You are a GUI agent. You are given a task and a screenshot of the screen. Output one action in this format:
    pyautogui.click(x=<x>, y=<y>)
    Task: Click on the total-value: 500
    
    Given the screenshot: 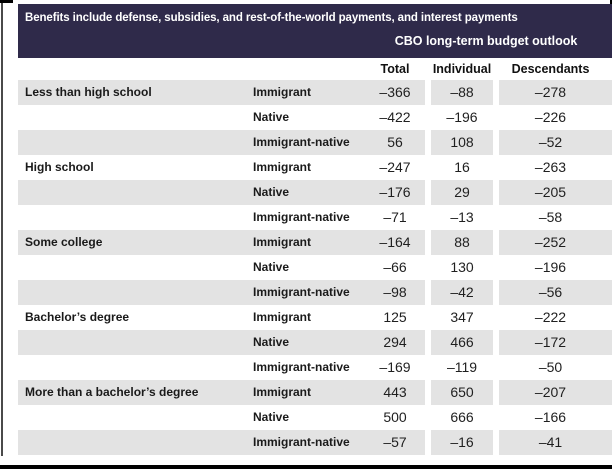 What is the action you would take?
    pyautogui.click(x=395, y=417)
    